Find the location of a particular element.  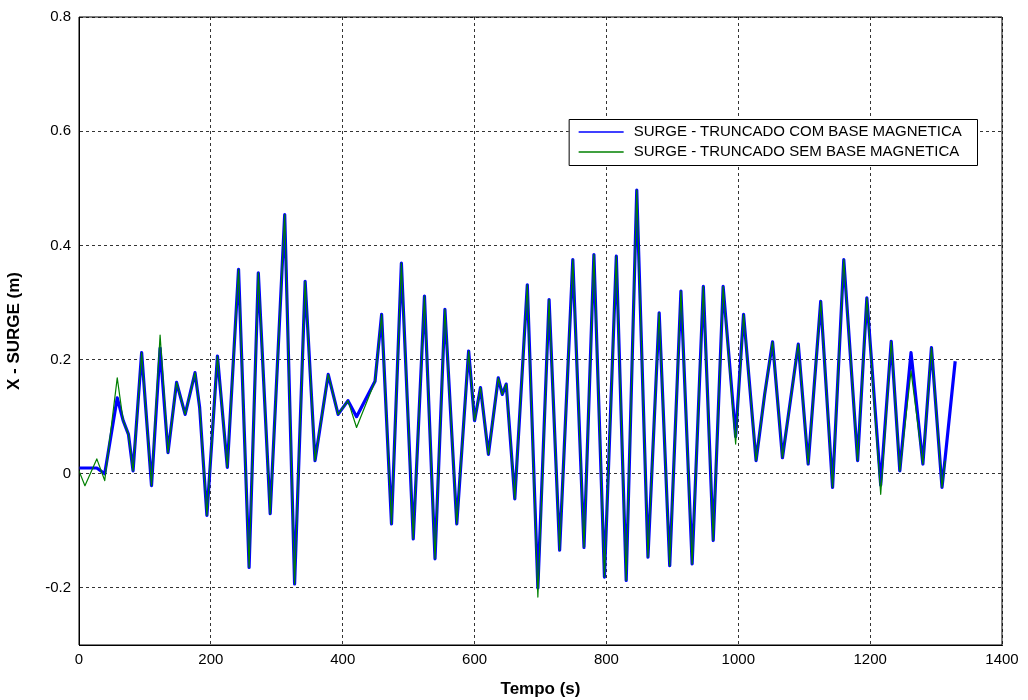

x-tick-label: 1200 is located at coordinates (870, 659).